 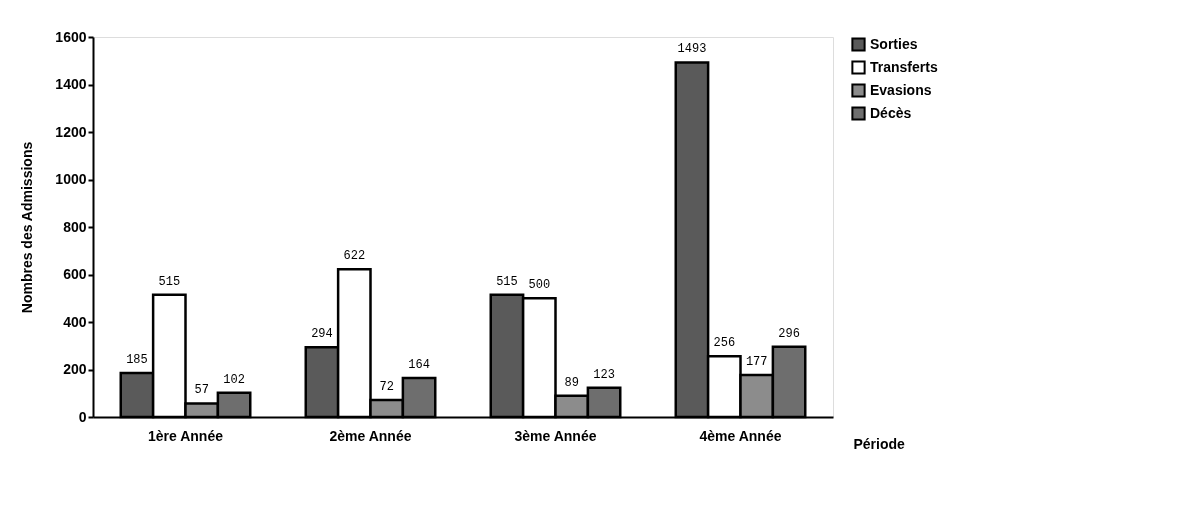 I want to click on data-label: 123, so click(x=604, y=374).